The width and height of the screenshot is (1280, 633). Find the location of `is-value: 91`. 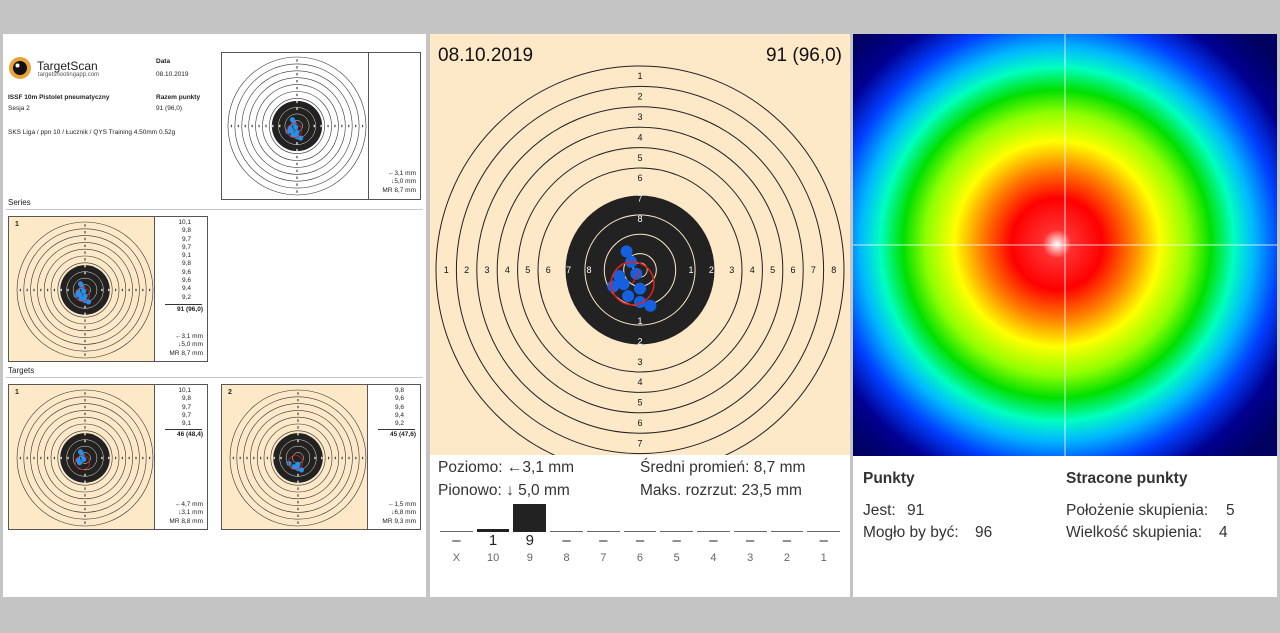

is-value: 91 is located at coordinates (916, 510).